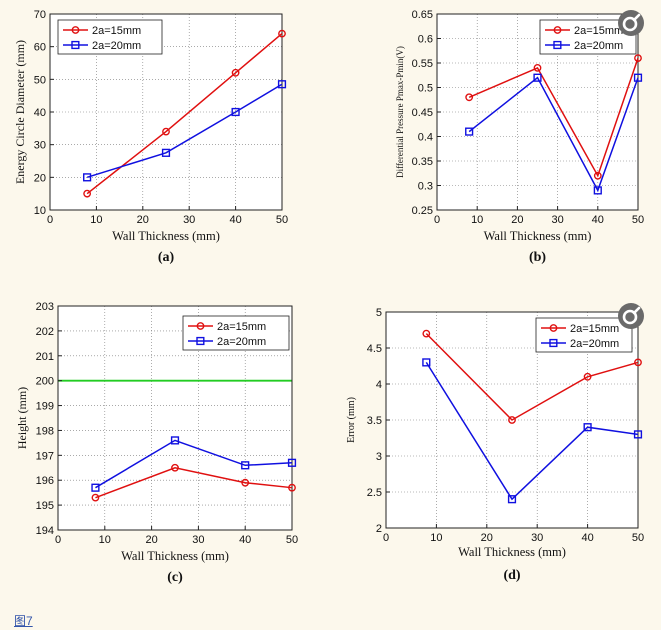 Image resolution: width=661 pixels, height=630 pixels. I want to click on y-tick-label: 40, so click(40, 113).